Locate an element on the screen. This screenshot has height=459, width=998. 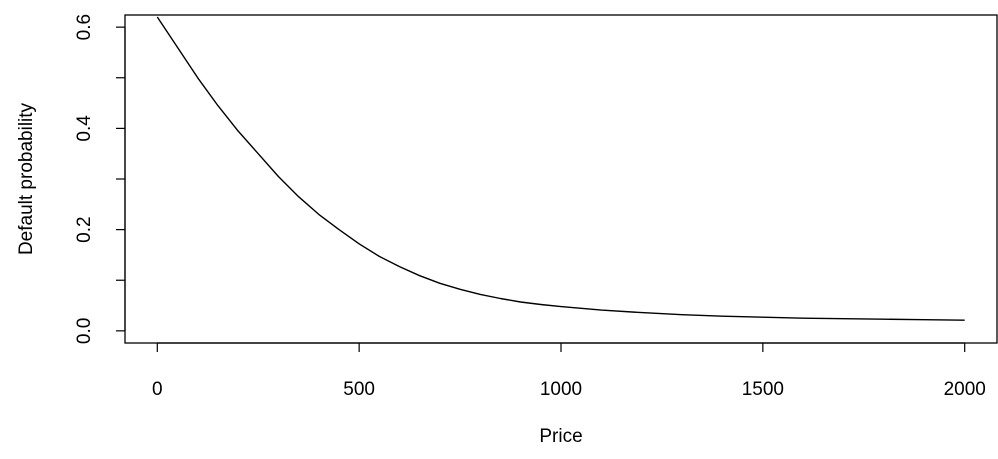
x-tick-label: 500 is located at coordinates (359, 389).